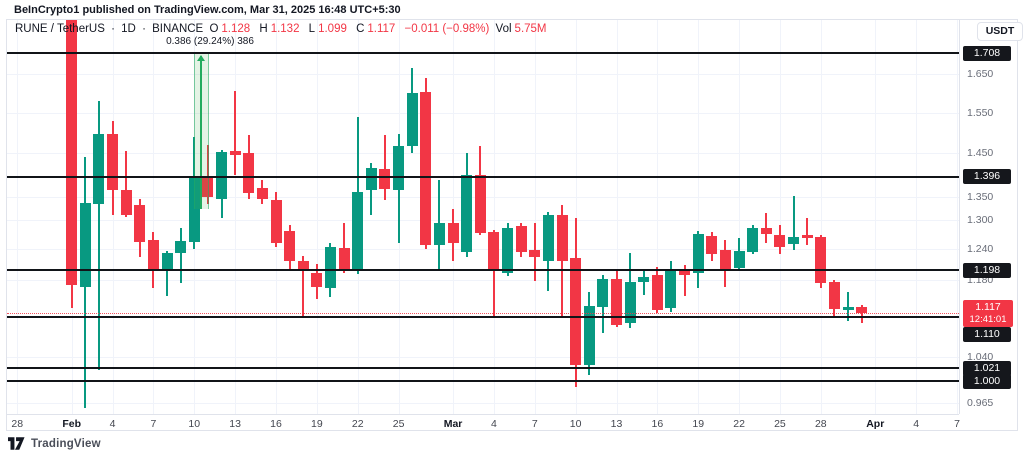 Image resolution: width=1024 pixels, height=456 pixels. What do you see at coordinates (980, 220) in the screenshot?
I see `price-tick-label: 1.300` at bounding box center [980, 220].